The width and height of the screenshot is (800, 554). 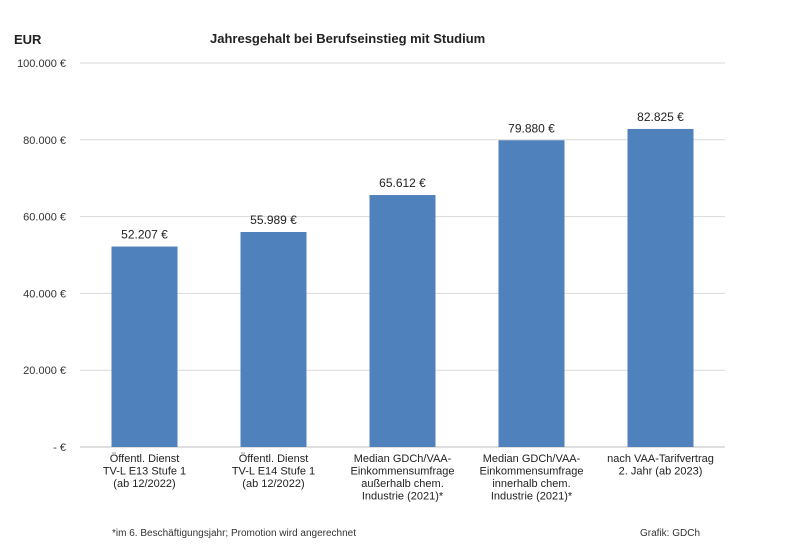 What do you see at coordinates (44, 294) in the screenshot?
I see `y-tick-label: 40.000 €` at bounding box center [44, 294].